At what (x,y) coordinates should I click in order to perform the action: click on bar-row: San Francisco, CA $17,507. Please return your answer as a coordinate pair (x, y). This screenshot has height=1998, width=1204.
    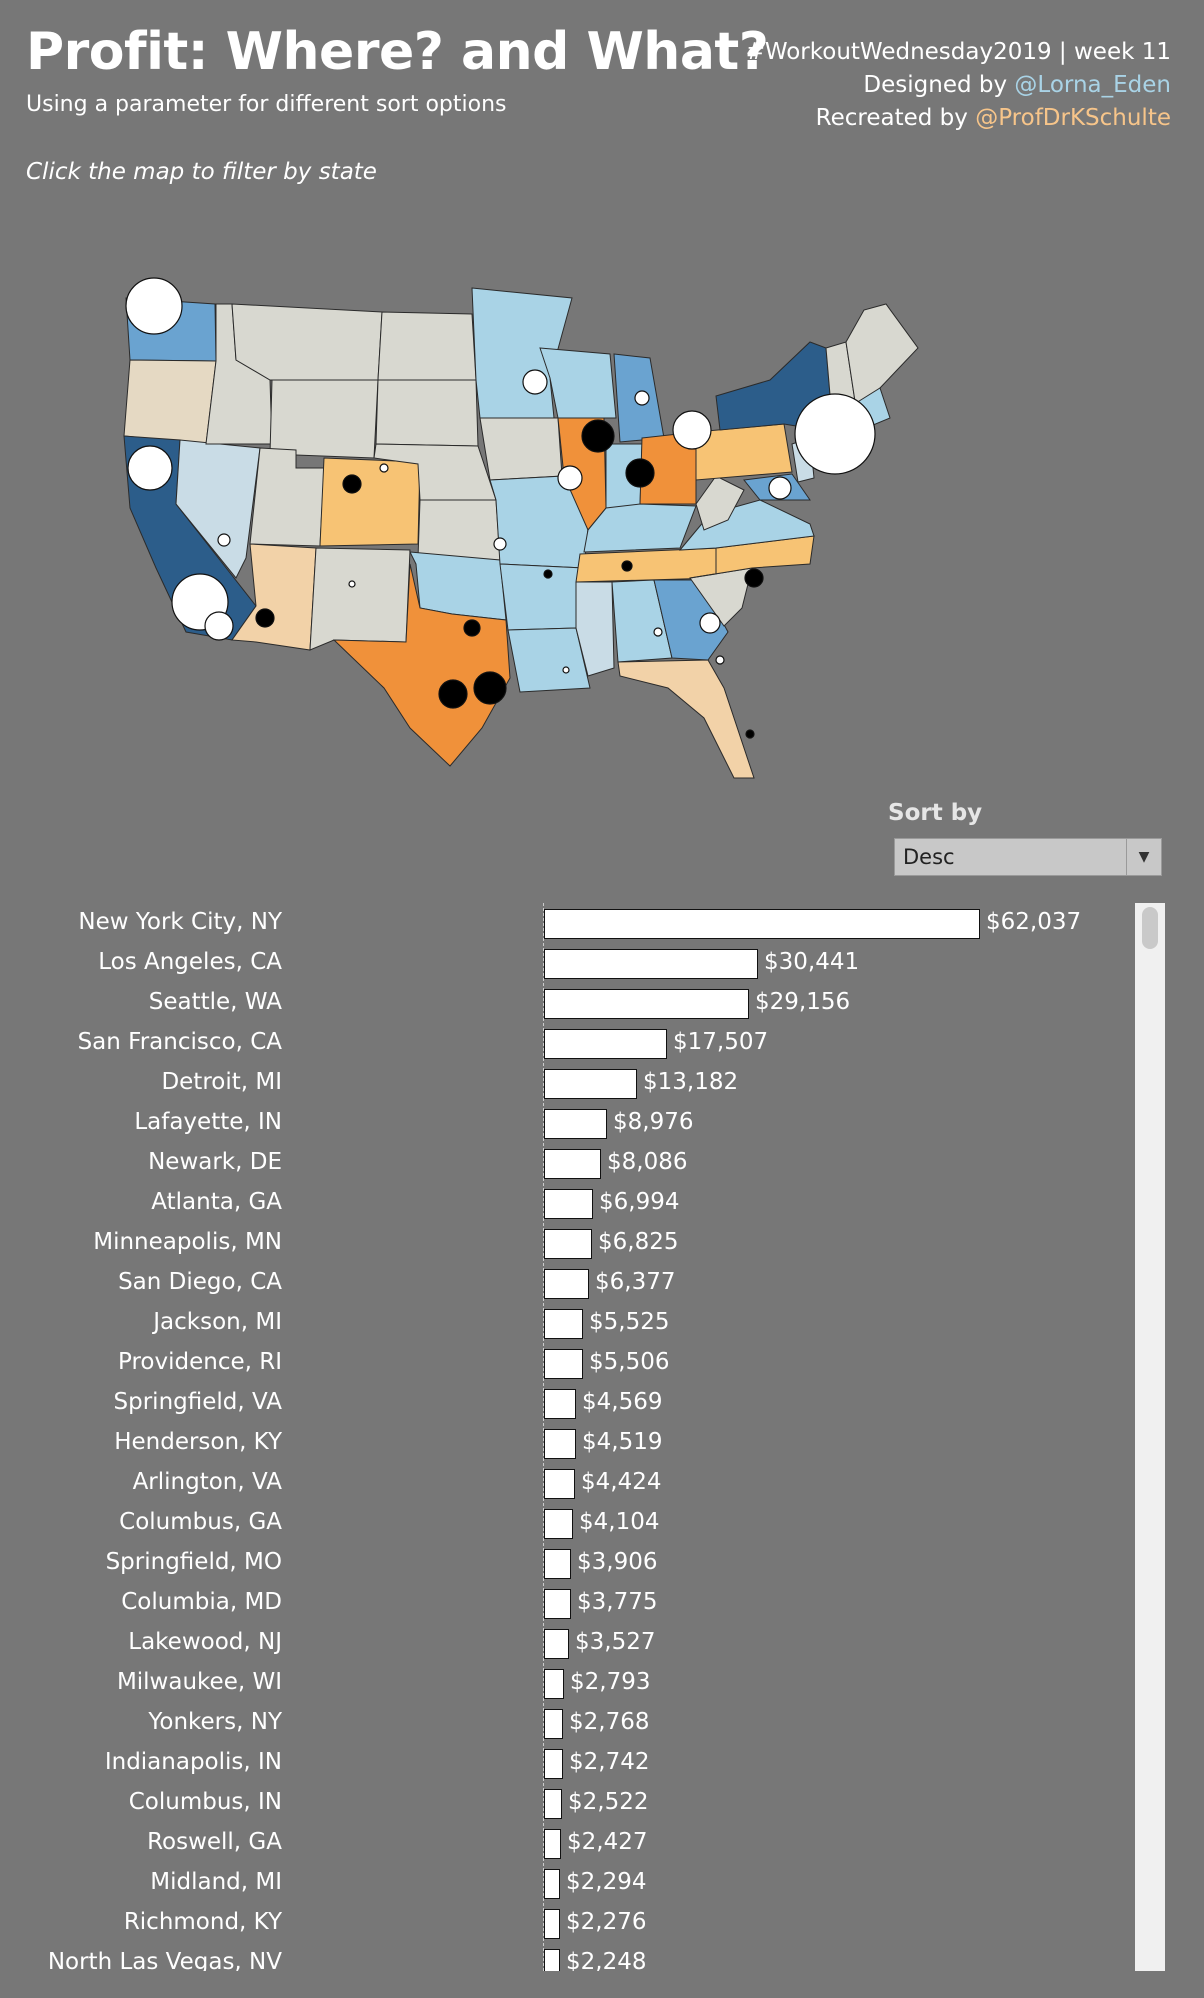
    Looking at the image, I should click on (575, 1043).